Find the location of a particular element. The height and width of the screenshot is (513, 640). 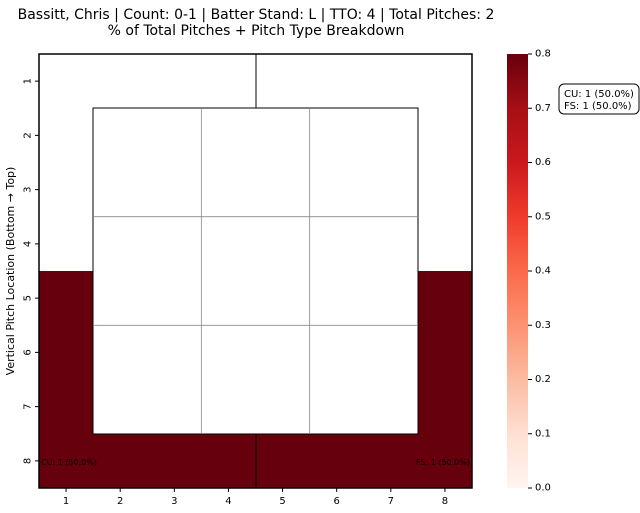

legend-box is located at coordinates (599, 99).